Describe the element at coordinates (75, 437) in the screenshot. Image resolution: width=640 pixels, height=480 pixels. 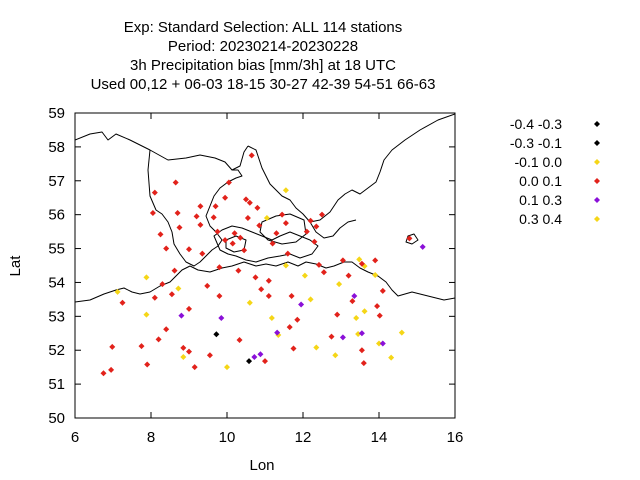
I see `x-tick-label: 6` at that location.